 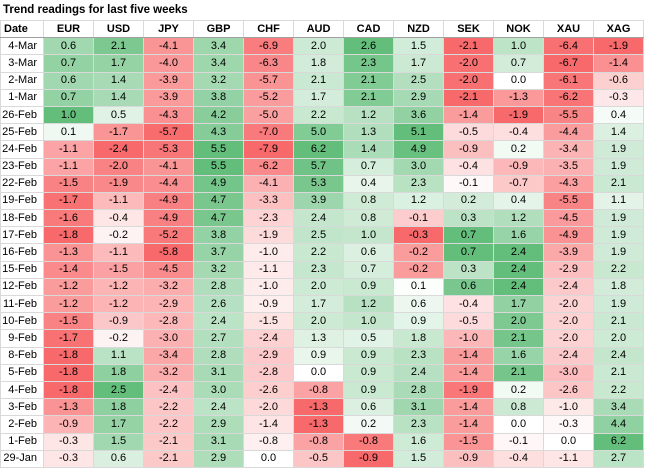 What do you see at coordinates (618, 80) in the screenshot?
I see `value-cell-xag: -0.6` at bounding box center [618, 80].